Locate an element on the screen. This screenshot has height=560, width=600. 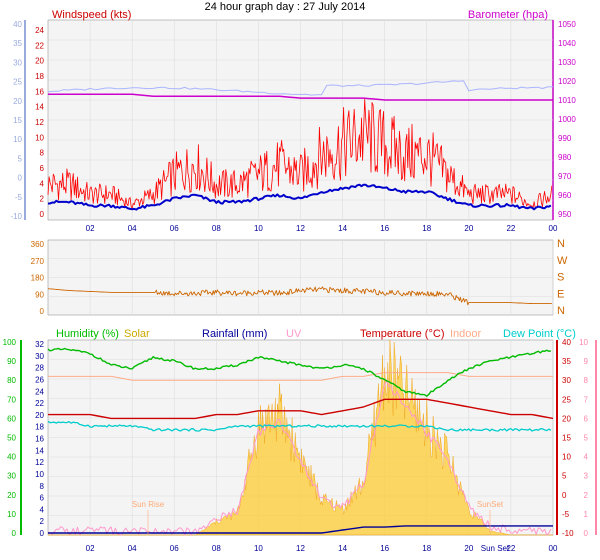
direction-tick-label: 360 is located at coordinates (38, 244).